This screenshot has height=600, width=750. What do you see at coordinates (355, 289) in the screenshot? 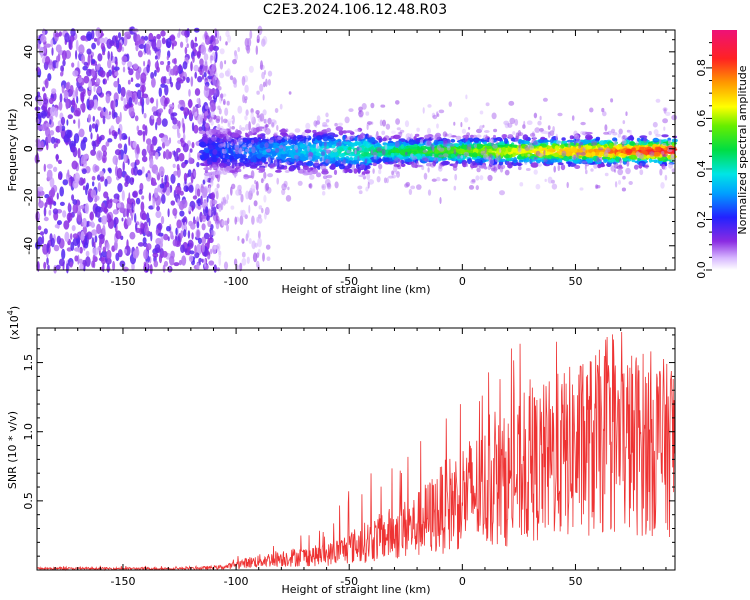
I see `spectrogram-x-axis-label: Height of straight line (km)` at bounding box center [355, 289].